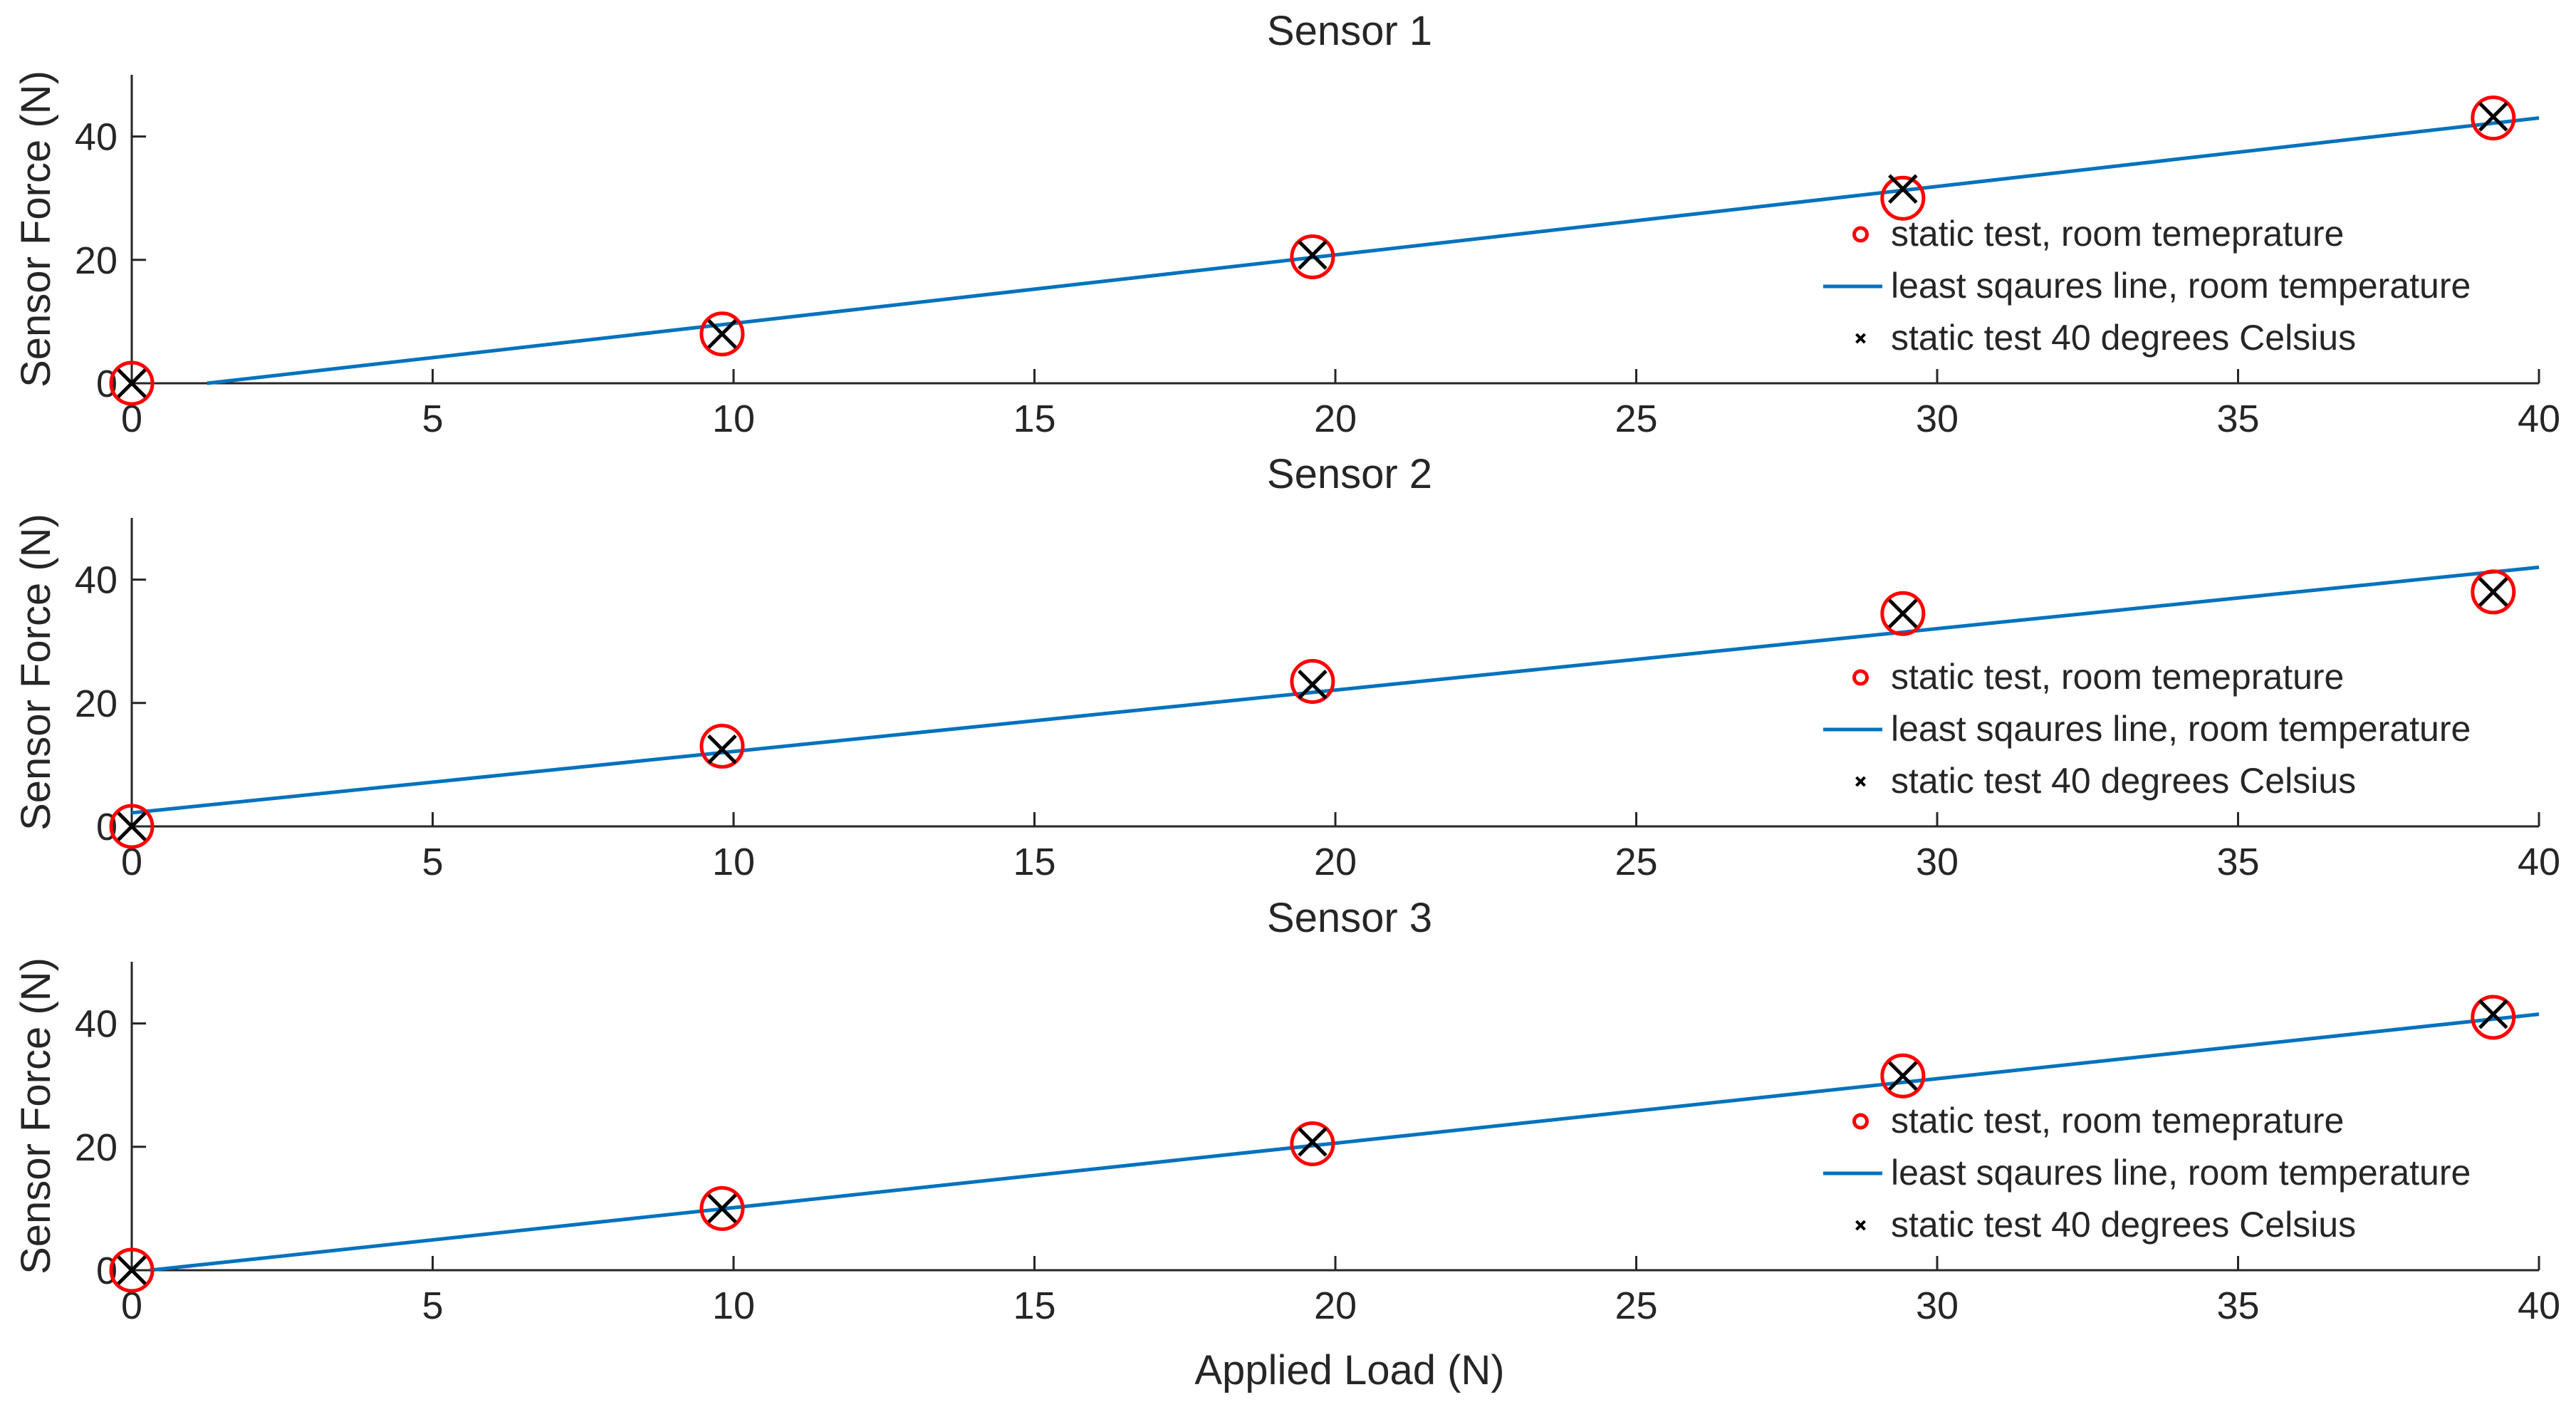 This screenshot has height=1407, width=2576. Describe the element at coordinates (1349, 474) in the screenshot. I see `chart-title: Sensor 2` at that location.